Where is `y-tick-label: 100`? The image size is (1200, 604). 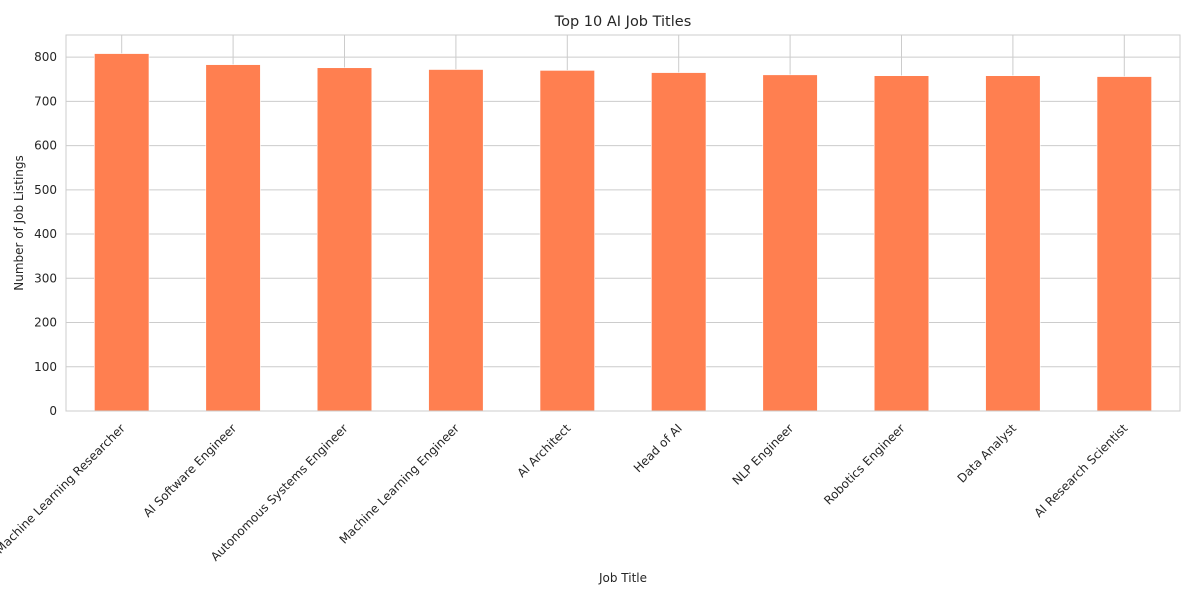 y-tick-label: 100 is located at coordinates (45, 367).